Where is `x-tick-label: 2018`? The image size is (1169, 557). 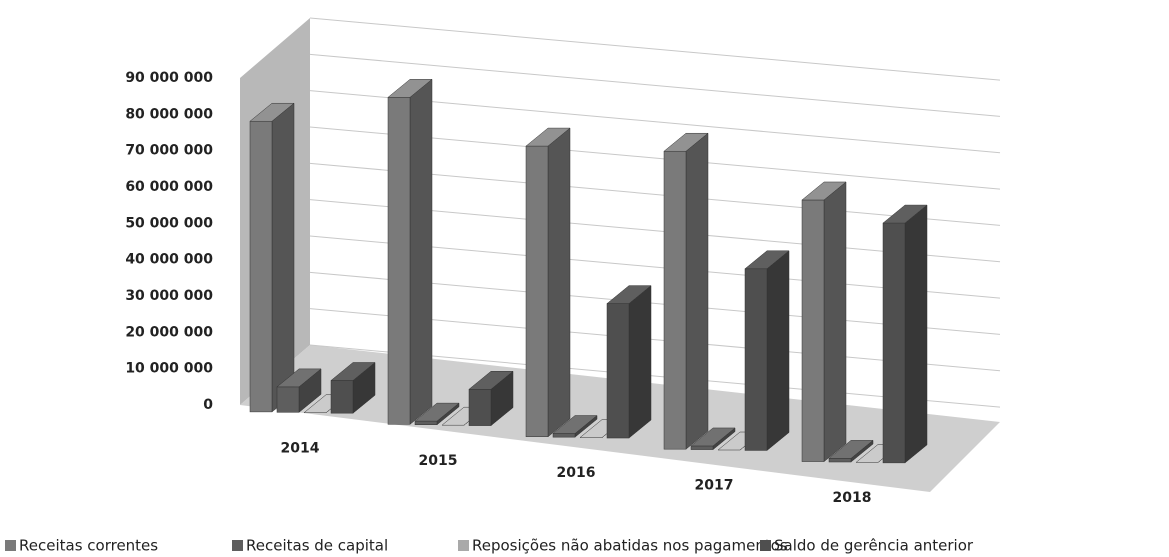
x-tick-label: 2018 is located at coordinates (852, 498).